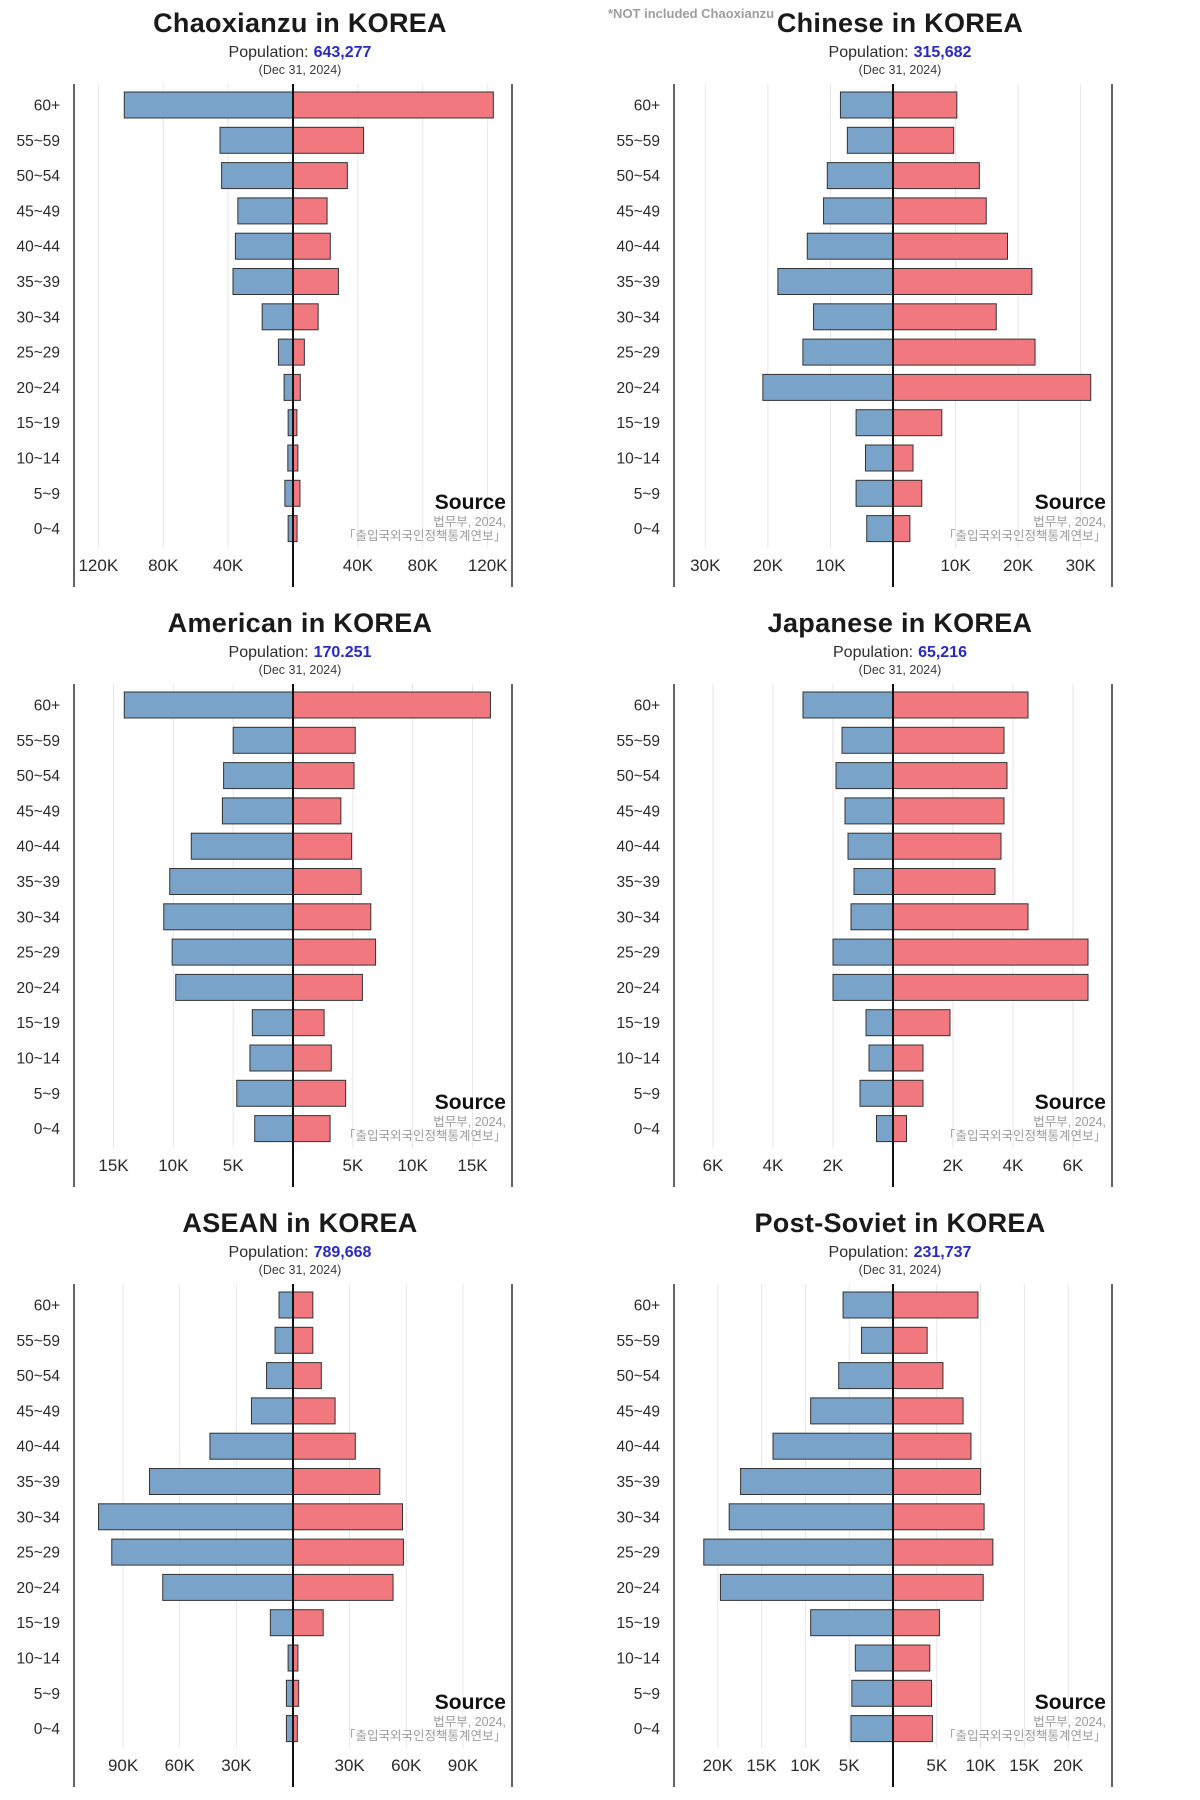  Describe the element at coordinates (638, 141) in the screenshot. I see `age-label: 55~59` at that location.